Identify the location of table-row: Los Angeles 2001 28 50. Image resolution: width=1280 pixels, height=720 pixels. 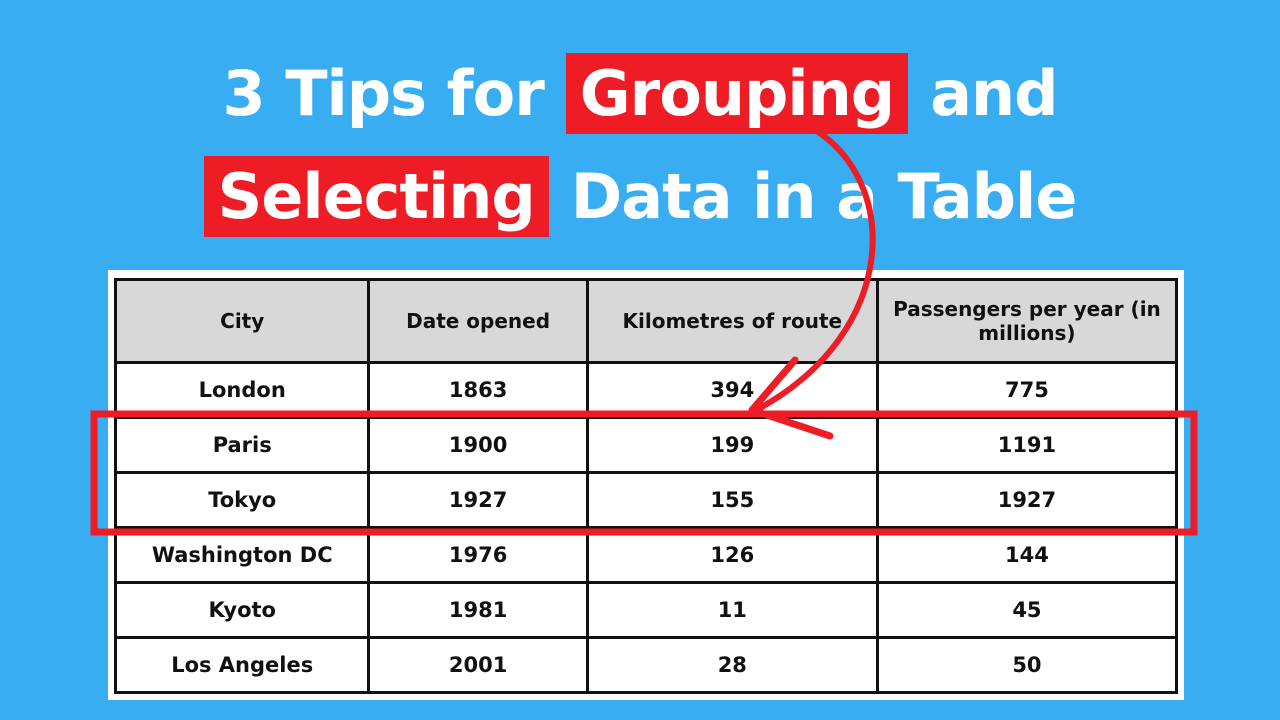
(646, 665).